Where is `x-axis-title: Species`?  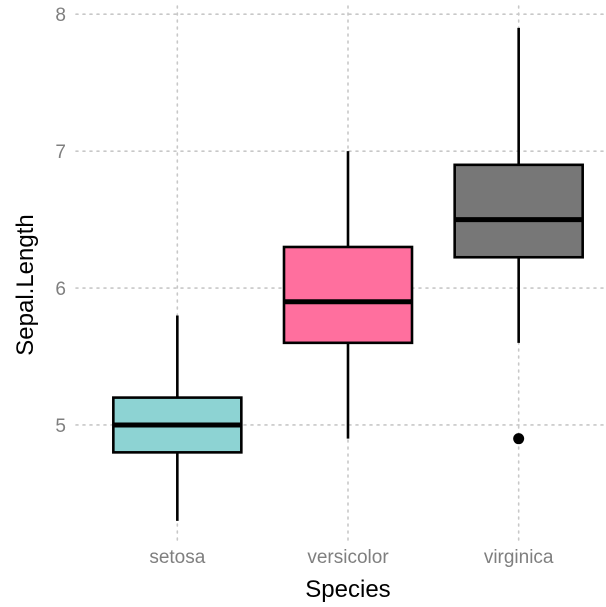
x-axis-title: Species is located at coordinates (347, 589).